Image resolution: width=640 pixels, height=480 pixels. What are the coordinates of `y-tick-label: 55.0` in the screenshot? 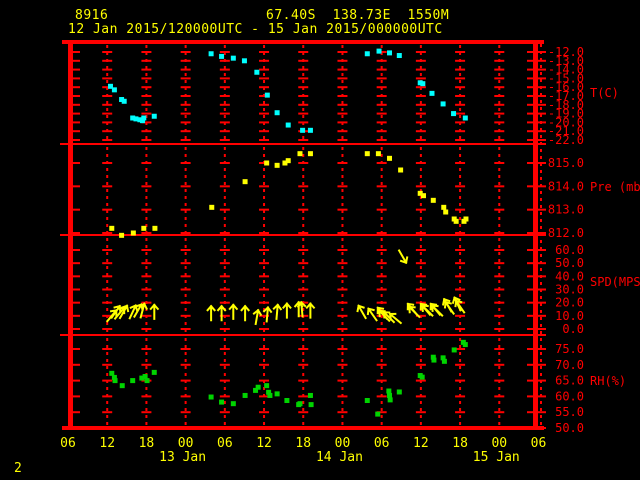 It's located at (569, 412).